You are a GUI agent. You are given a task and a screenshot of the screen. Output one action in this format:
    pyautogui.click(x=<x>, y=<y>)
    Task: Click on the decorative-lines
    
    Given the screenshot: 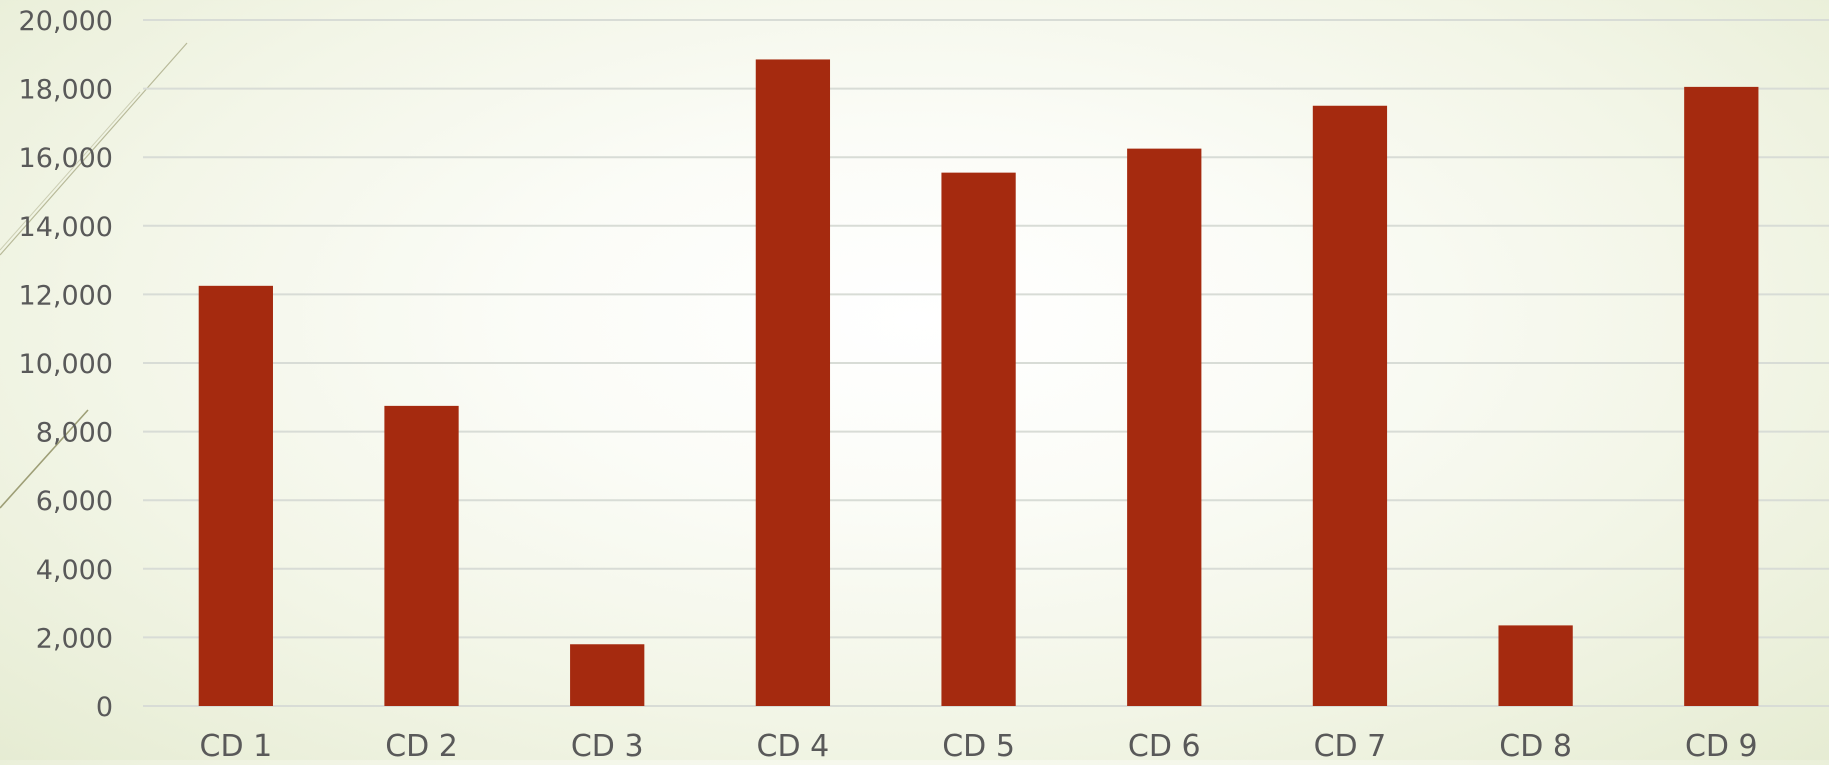 What is the action you would take?
    pyautogui.click(x=94, y=275)
    